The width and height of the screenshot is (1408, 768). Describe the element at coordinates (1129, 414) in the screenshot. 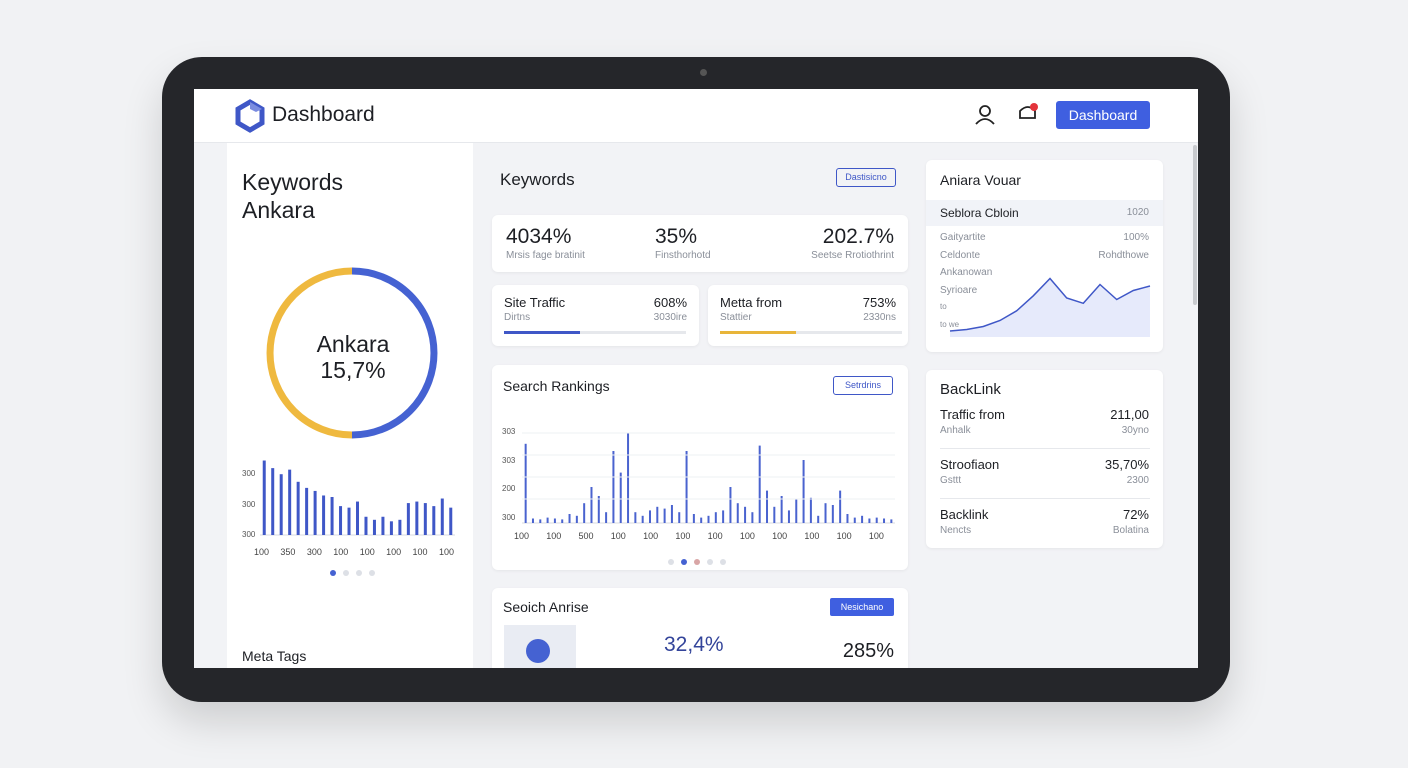

I see `row-value: 211,00` at that location.